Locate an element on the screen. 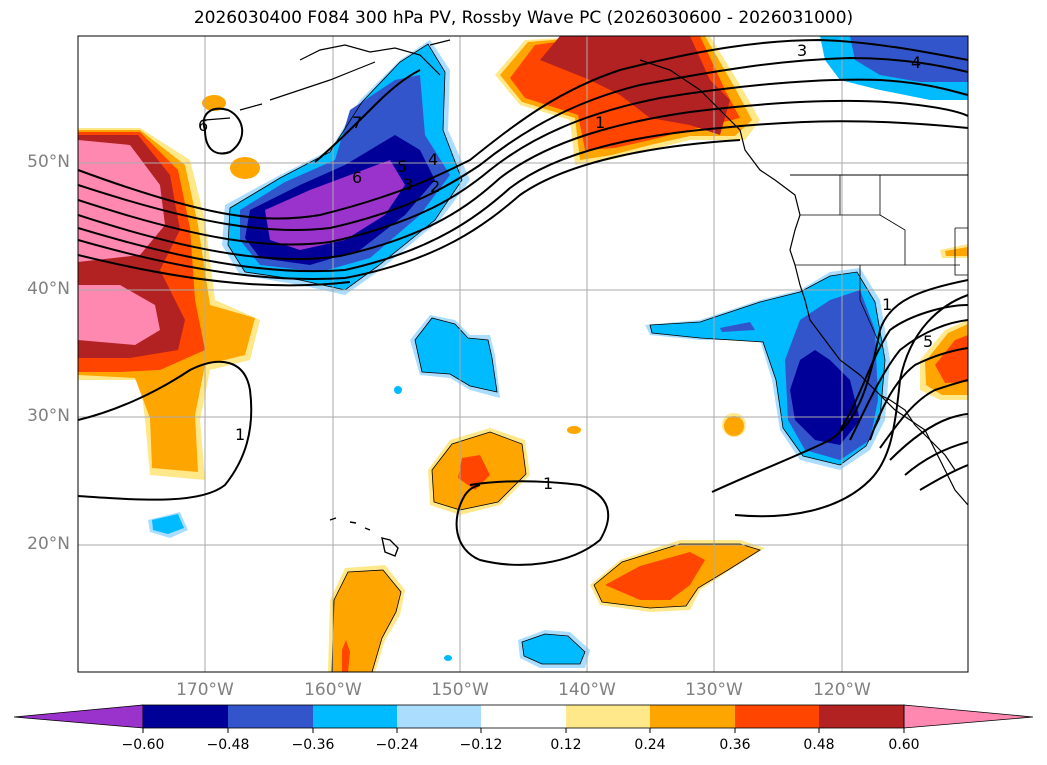  contour-1-sw is located at coordinates (165, 430).